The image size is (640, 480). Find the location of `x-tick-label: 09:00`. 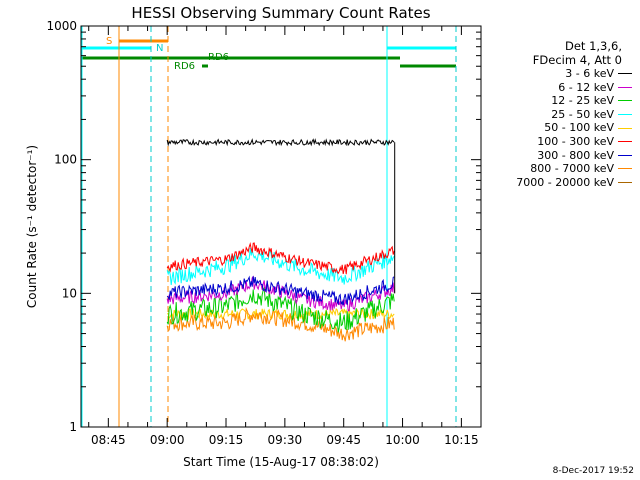

x-tick-label: 09:00 is located at coordinates (167, 440).